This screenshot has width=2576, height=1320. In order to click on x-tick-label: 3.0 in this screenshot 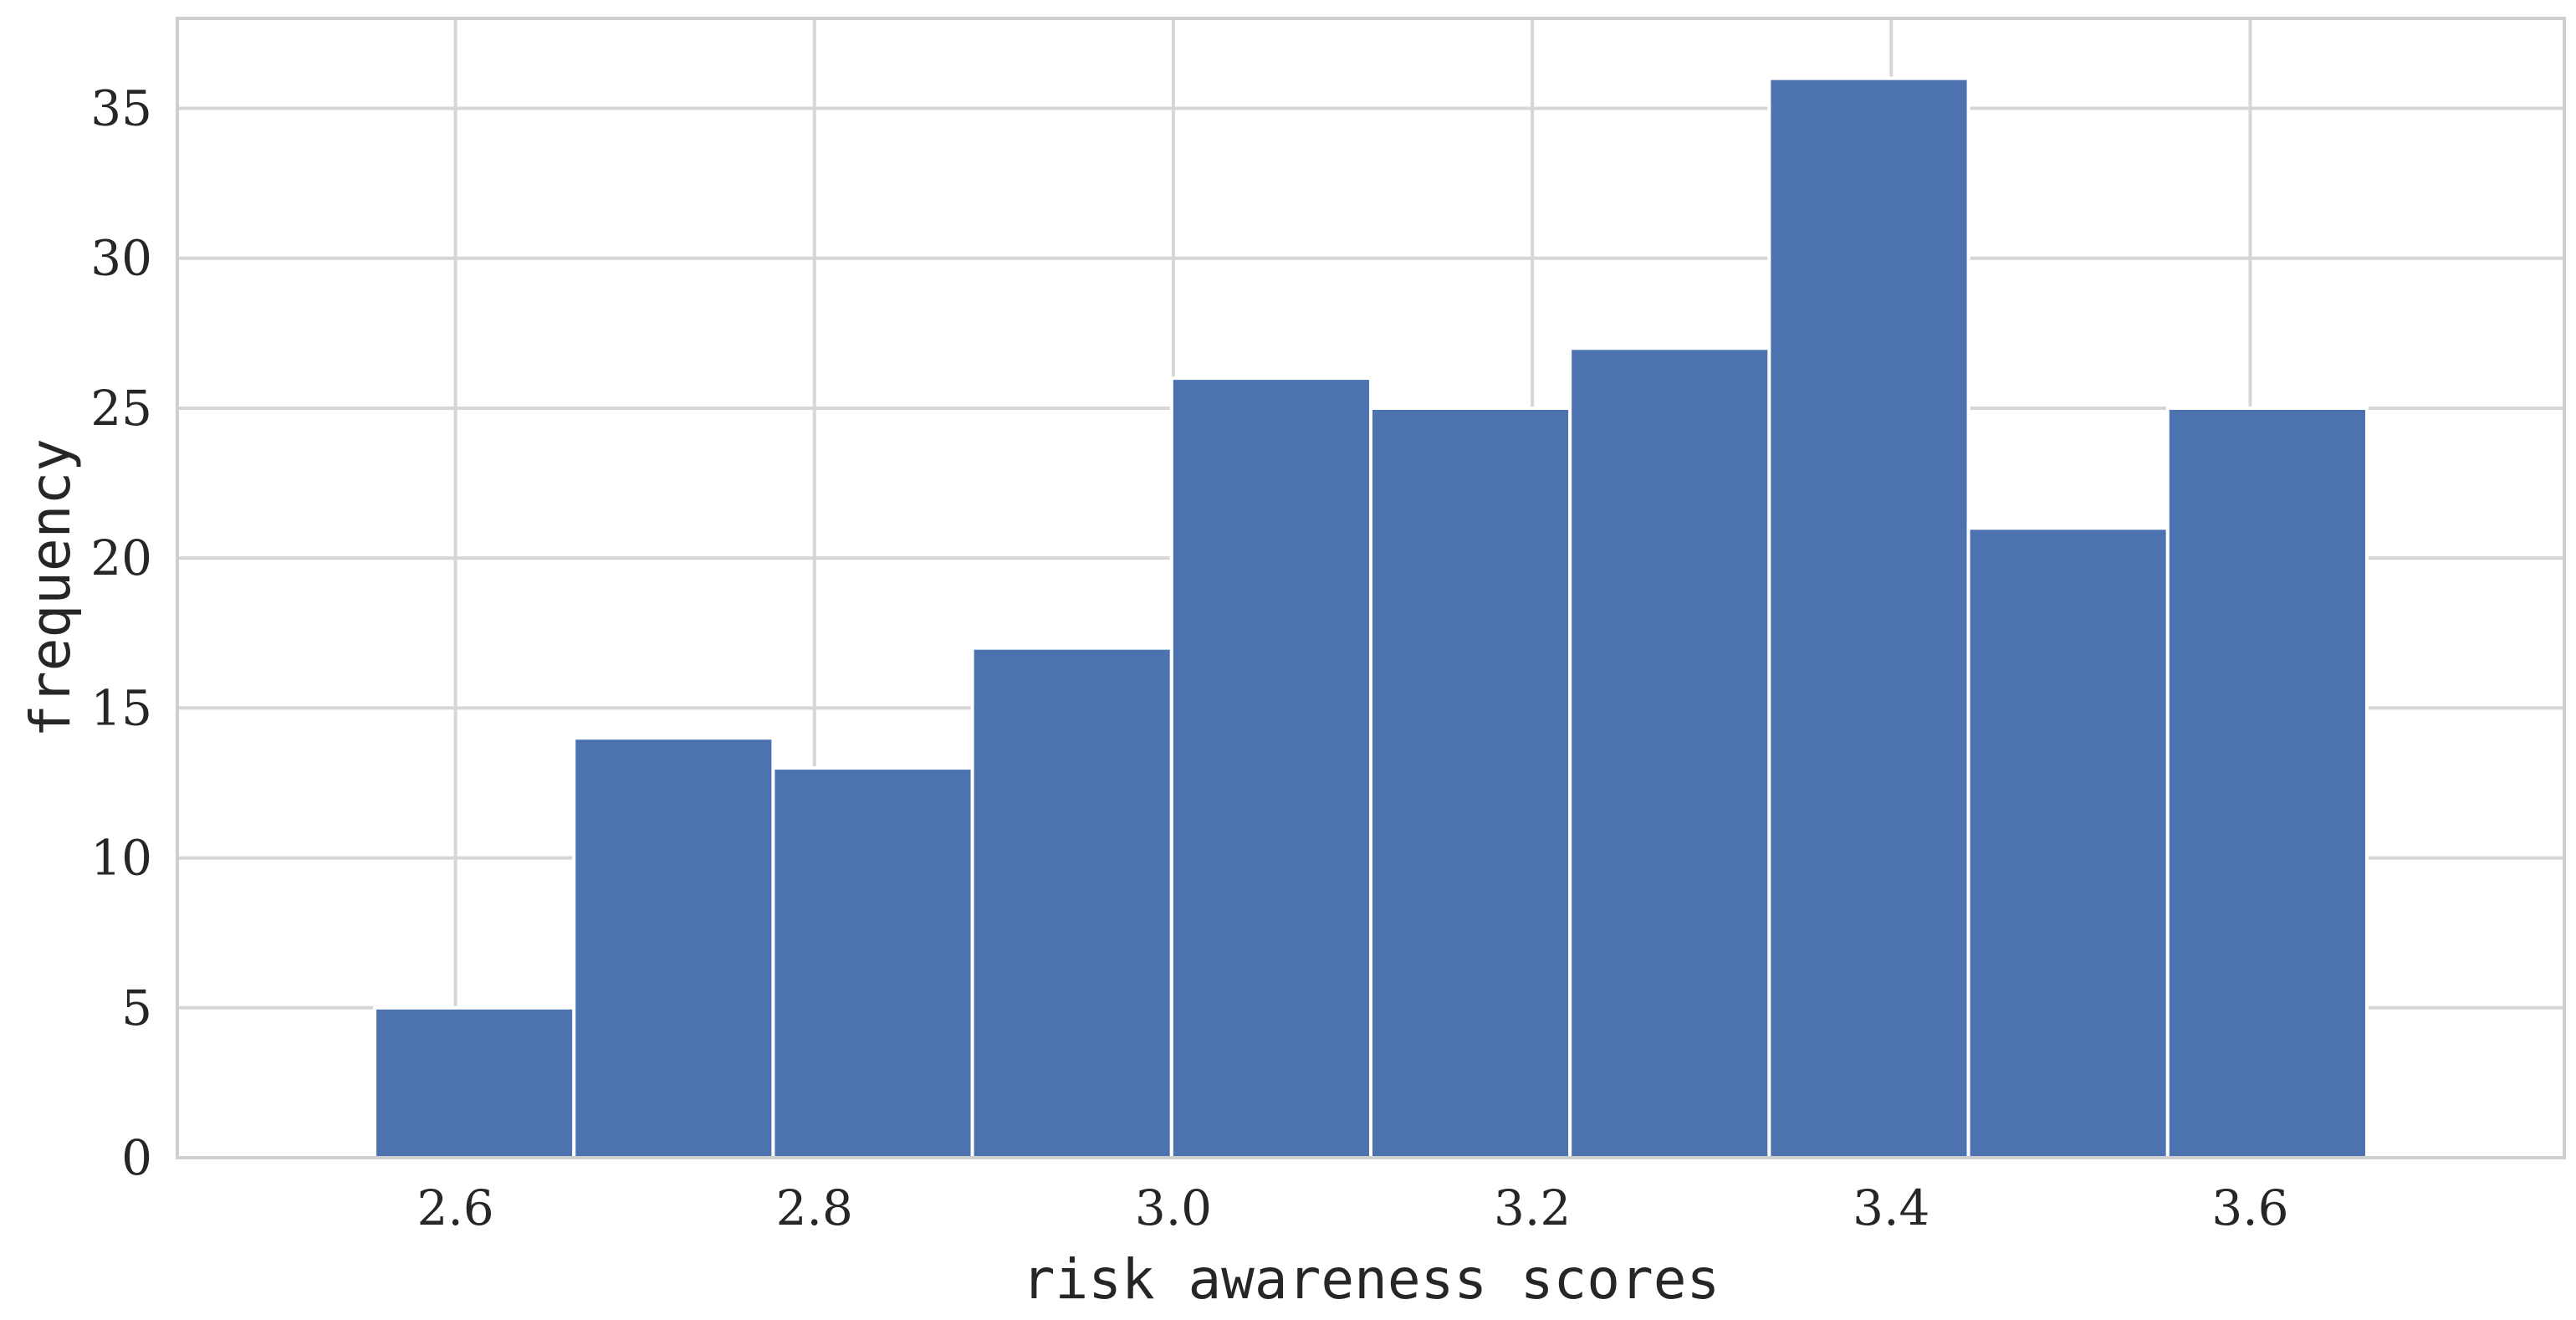, I will do `click(1173, 1208)`.